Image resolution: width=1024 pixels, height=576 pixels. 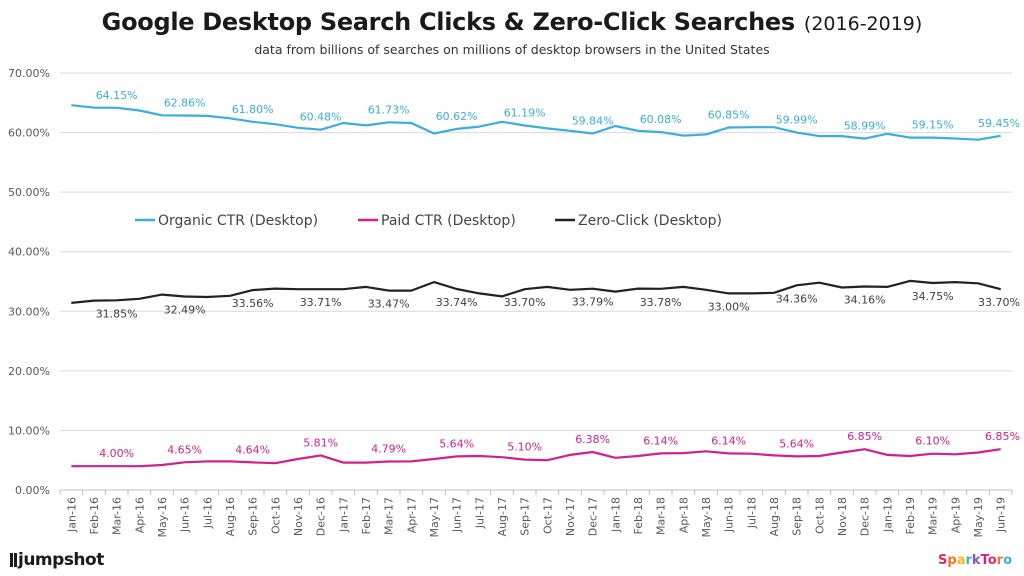 What do you see at coordinates (933, 516) in the screenshot?
I see `x-tick-label: Mar-19` at bounding box center [933, 516].